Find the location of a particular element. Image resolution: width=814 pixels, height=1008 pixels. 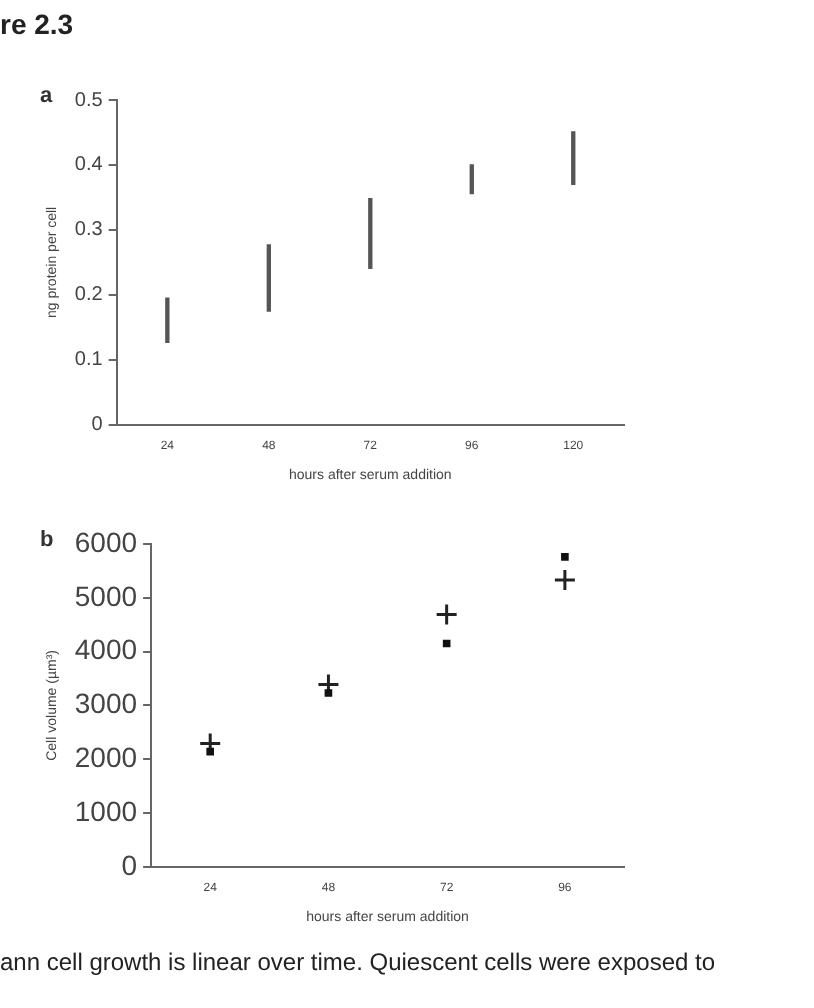

y-tick-label: 0.4 is located at coordinates (89, 165).